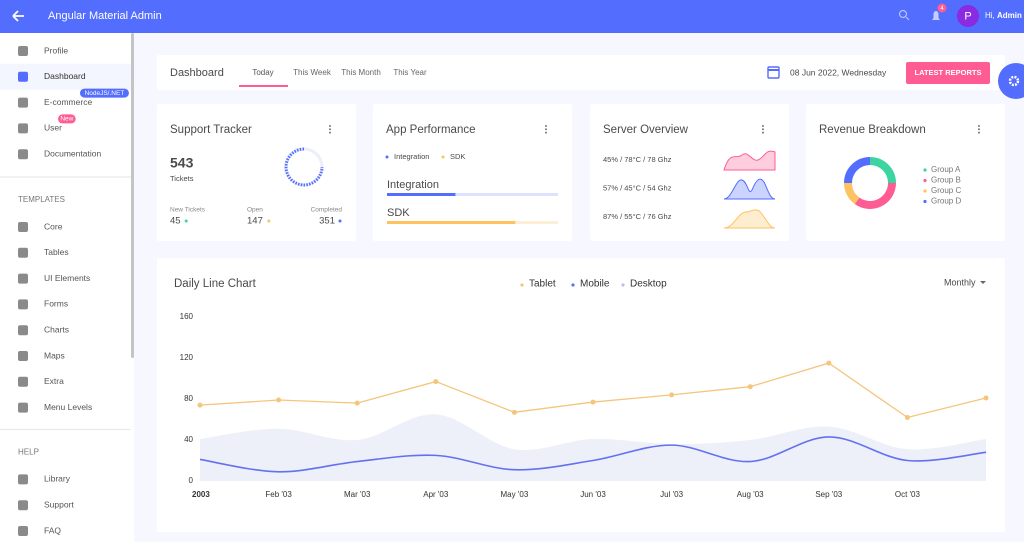  Describe the element at coordinates (59, 504) in the screenshot. I see `menu-item: Support` at that location.